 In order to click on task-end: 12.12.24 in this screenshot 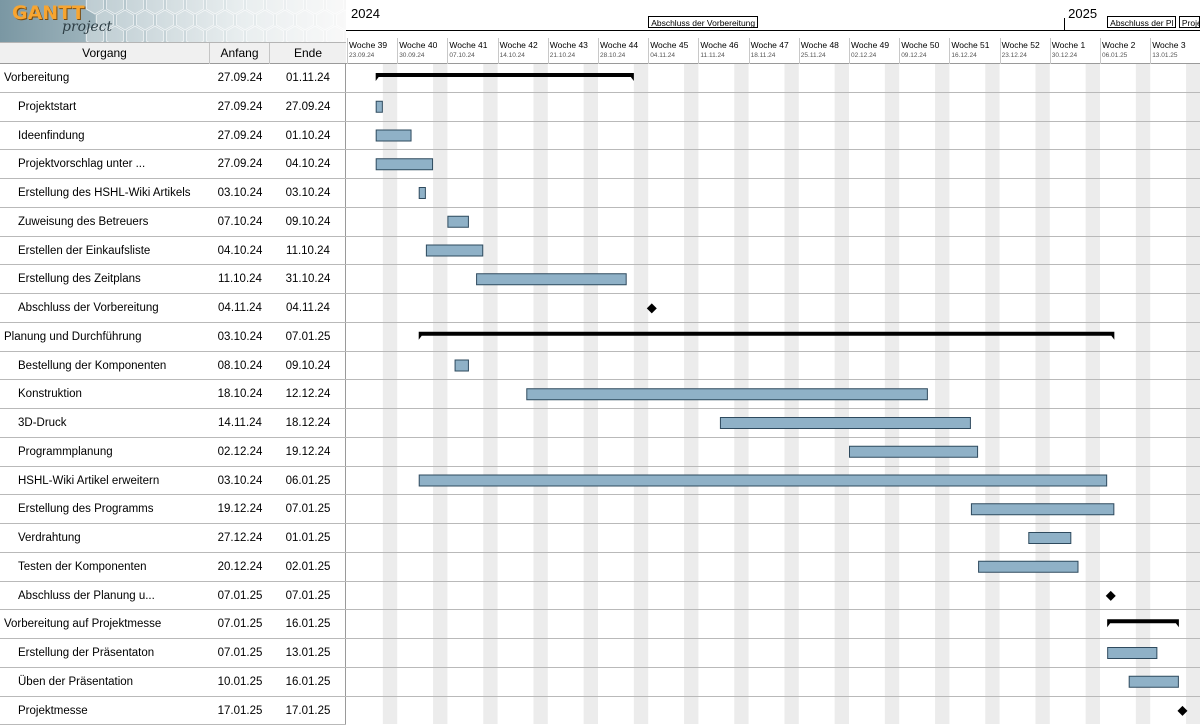, I will do `click(308, 394)`.